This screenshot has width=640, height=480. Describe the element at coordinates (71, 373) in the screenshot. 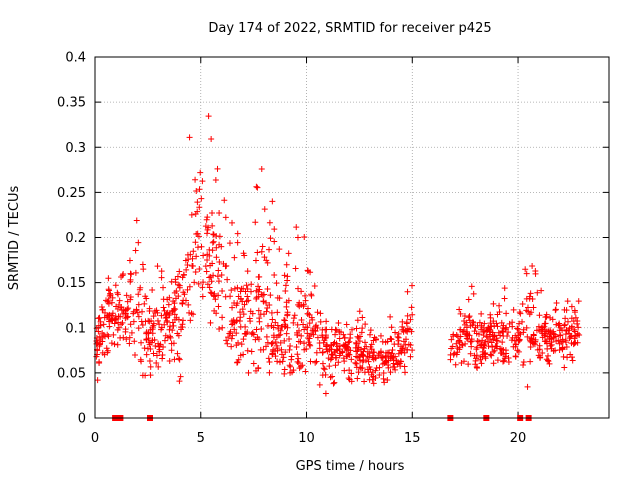

I see `y-tick-label: 0.05` at that location.